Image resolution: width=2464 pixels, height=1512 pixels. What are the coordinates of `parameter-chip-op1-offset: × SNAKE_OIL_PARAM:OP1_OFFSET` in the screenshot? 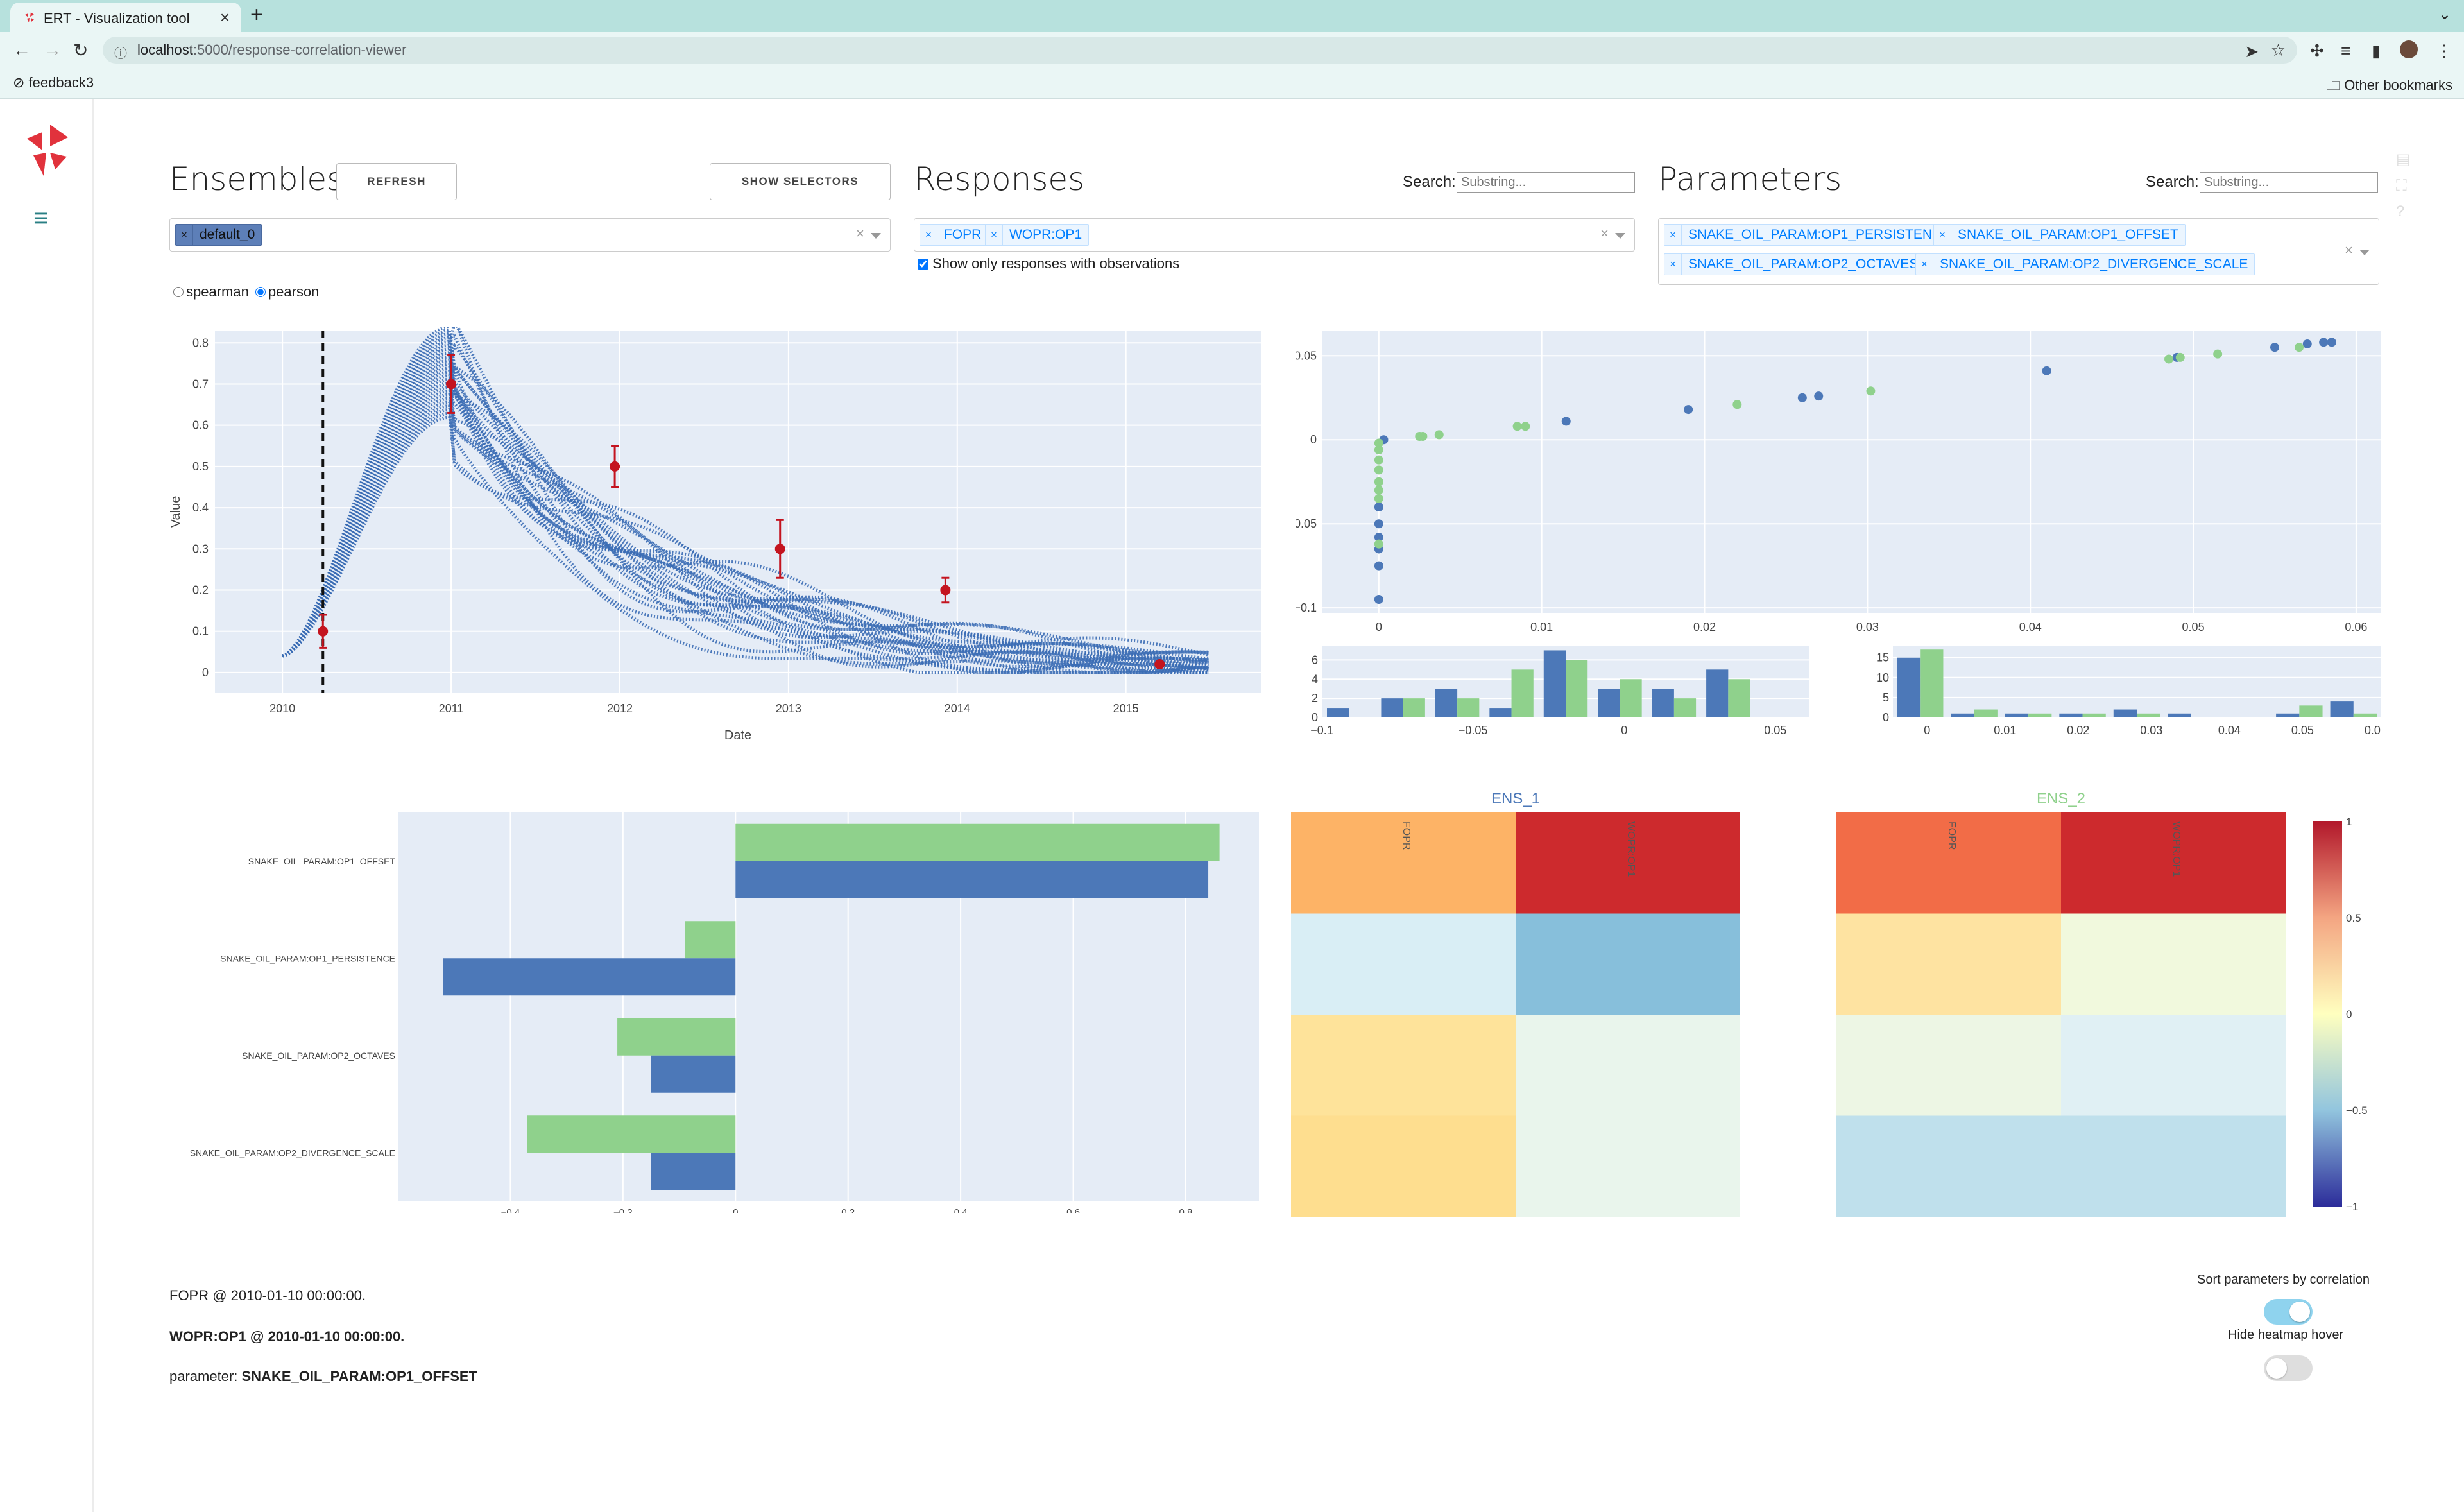 It's located at (2059, 235).